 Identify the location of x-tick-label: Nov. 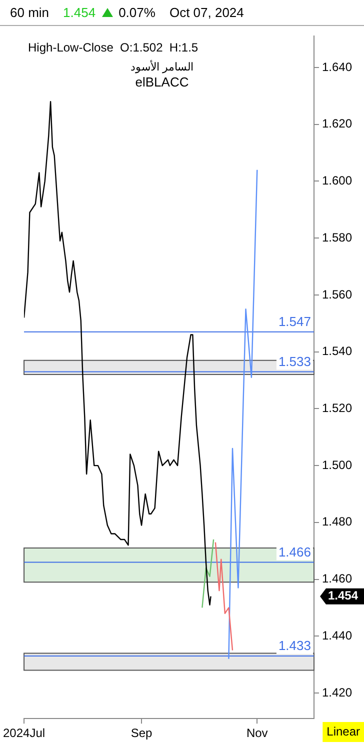
(257, 733).